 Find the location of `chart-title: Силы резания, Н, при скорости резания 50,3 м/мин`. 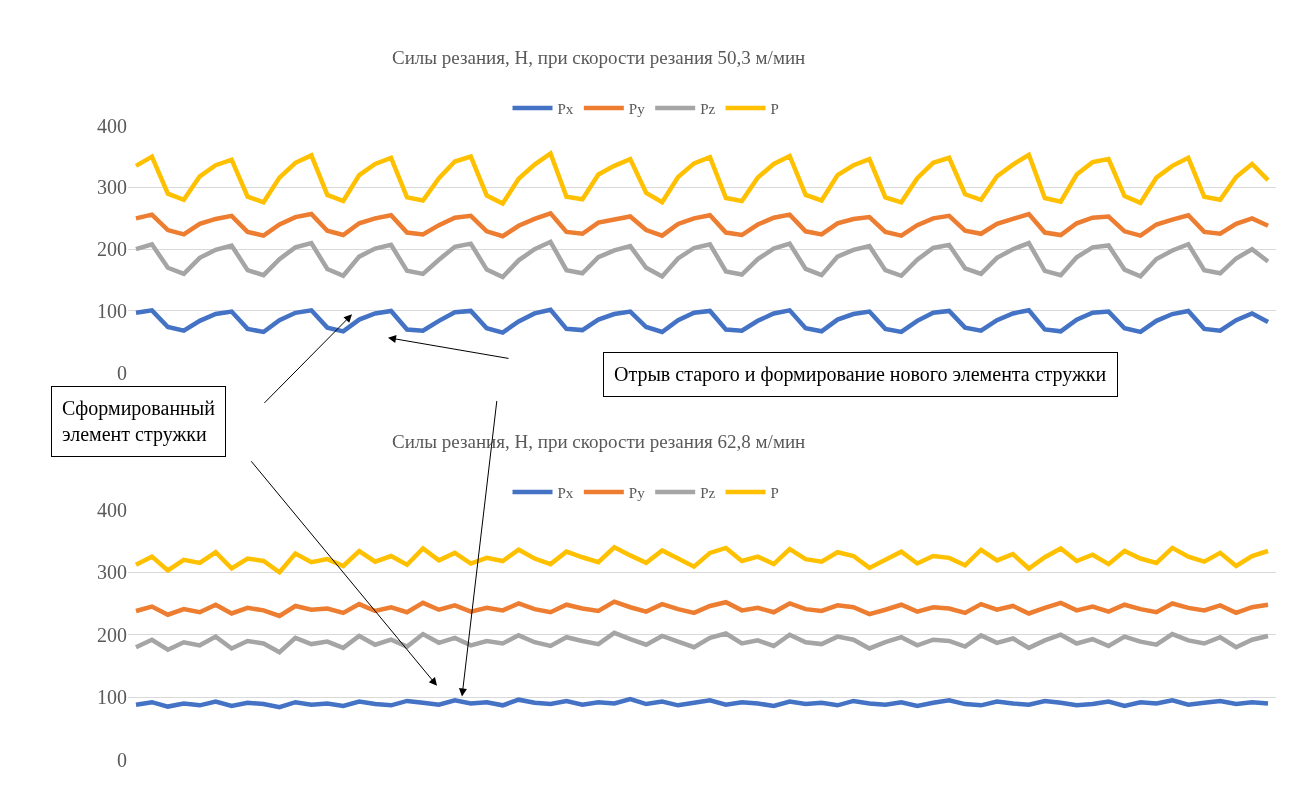

chart-title: Силы резания, Н, при скорости резания 50,3 м/мин is located at coordinates (599, 57).